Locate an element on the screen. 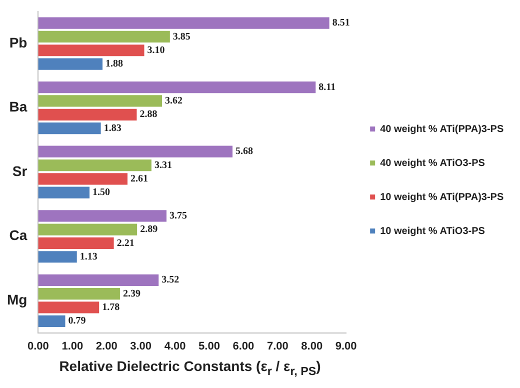  data-label: 2.21 is located at coordinates (125, 243).